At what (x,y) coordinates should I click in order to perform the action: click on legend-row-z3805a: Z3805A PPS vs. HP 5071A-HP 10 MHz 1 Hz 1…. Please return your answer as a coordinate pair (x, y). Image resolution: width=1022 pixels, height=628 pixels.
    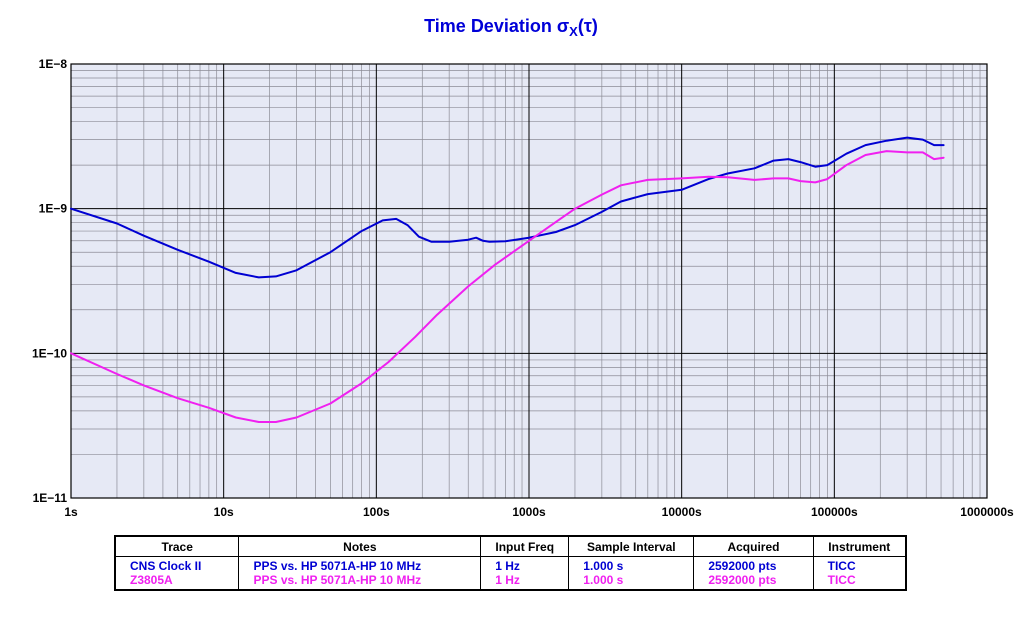
    Looking at the image, I should click on (510, 581).